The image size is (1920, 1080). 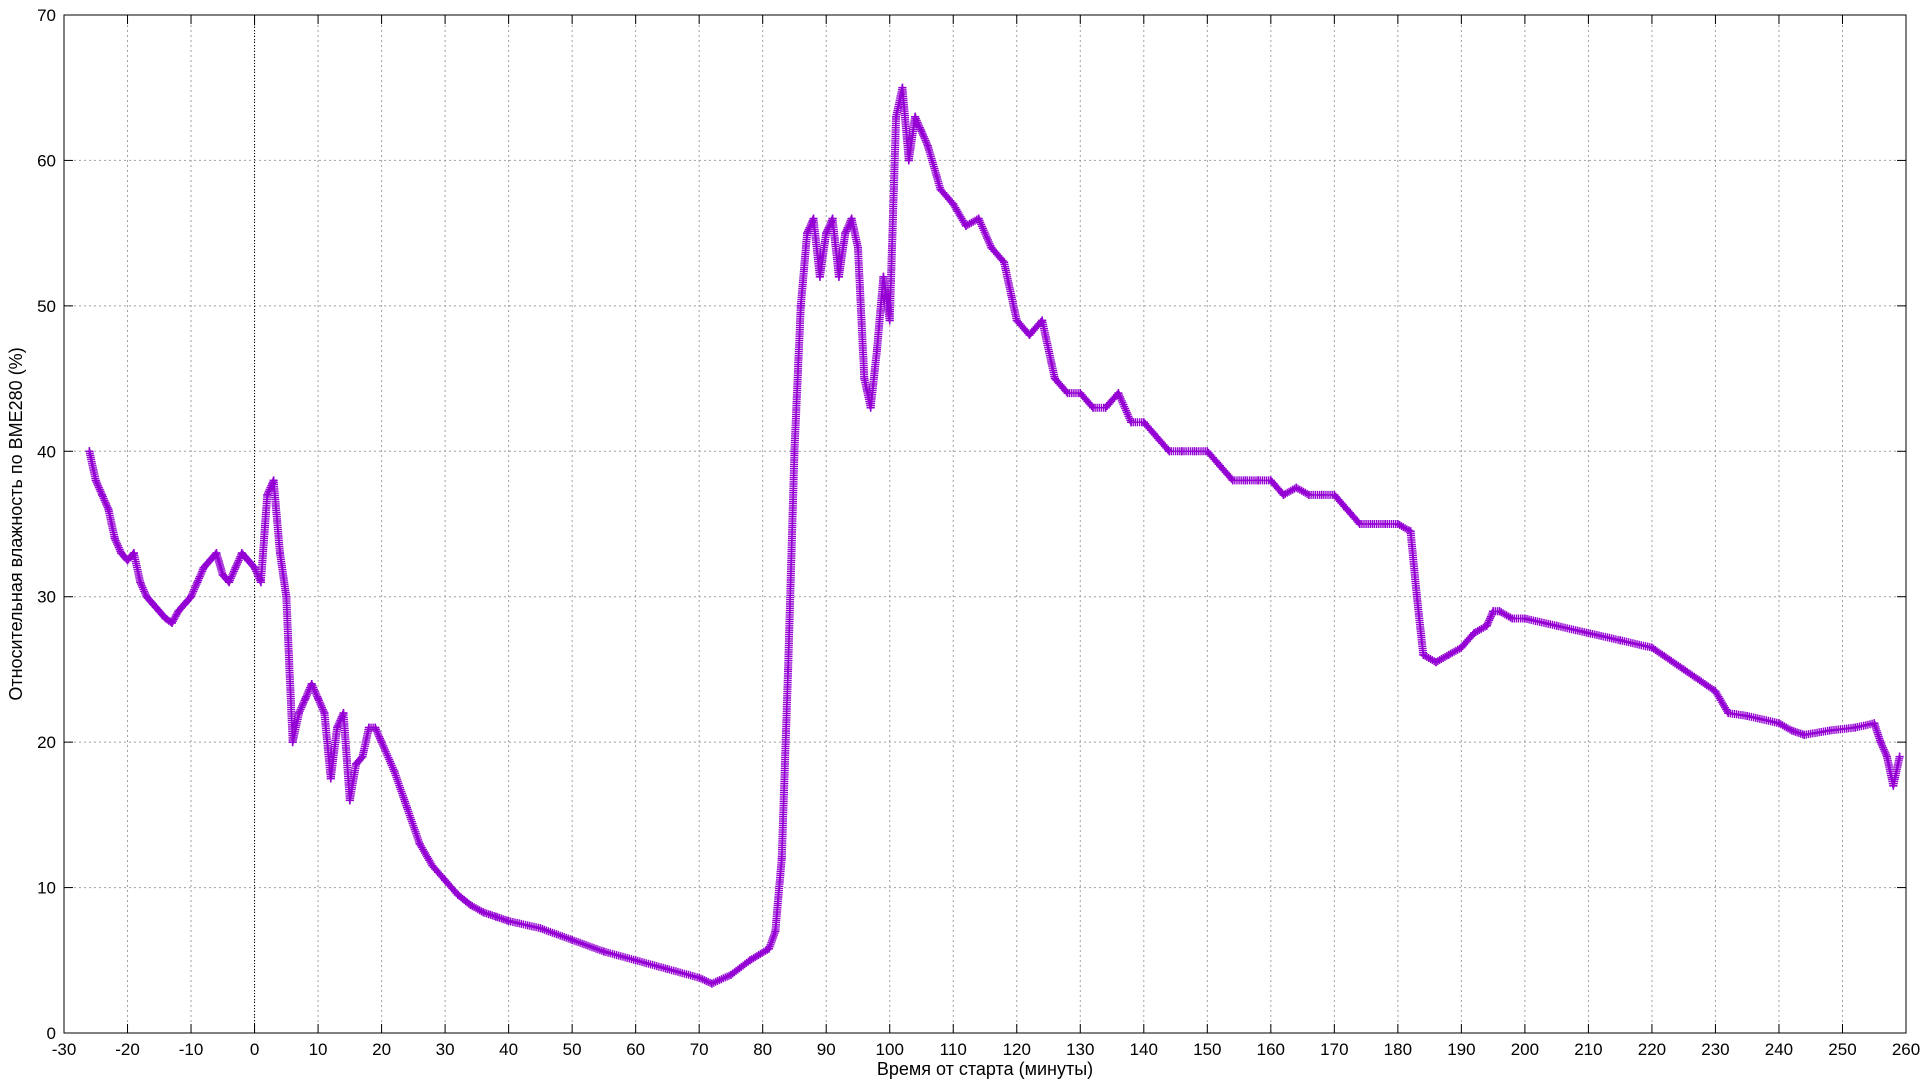 What do you see at coordinates (445, 1049) in the screenshot?
I see `x-tick-label: 30` at bounding box center [445, 1049].